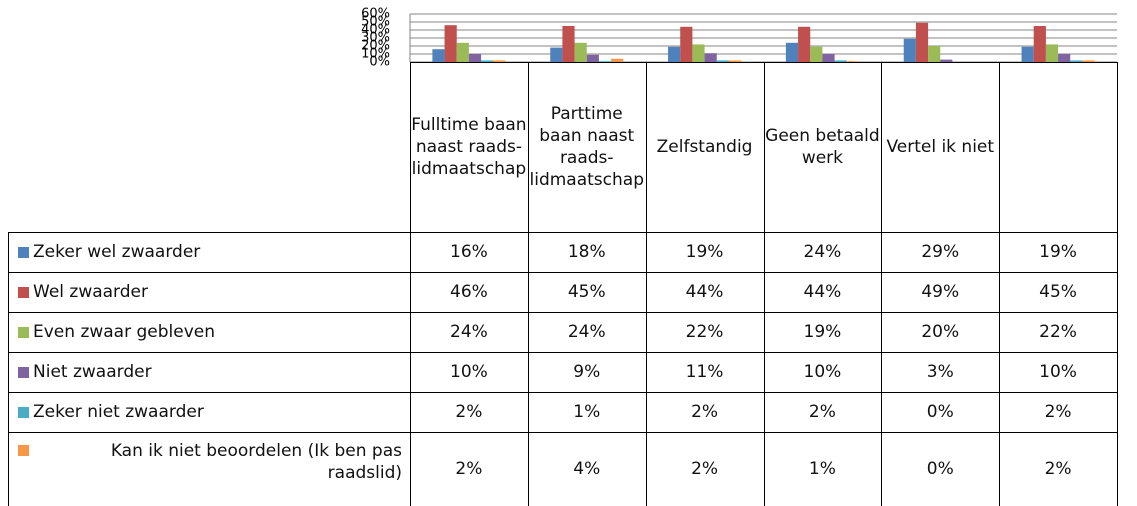 This screenshot has width=1137, height=506. I want to click on y-tick-label: 50%, so click(375, 22).